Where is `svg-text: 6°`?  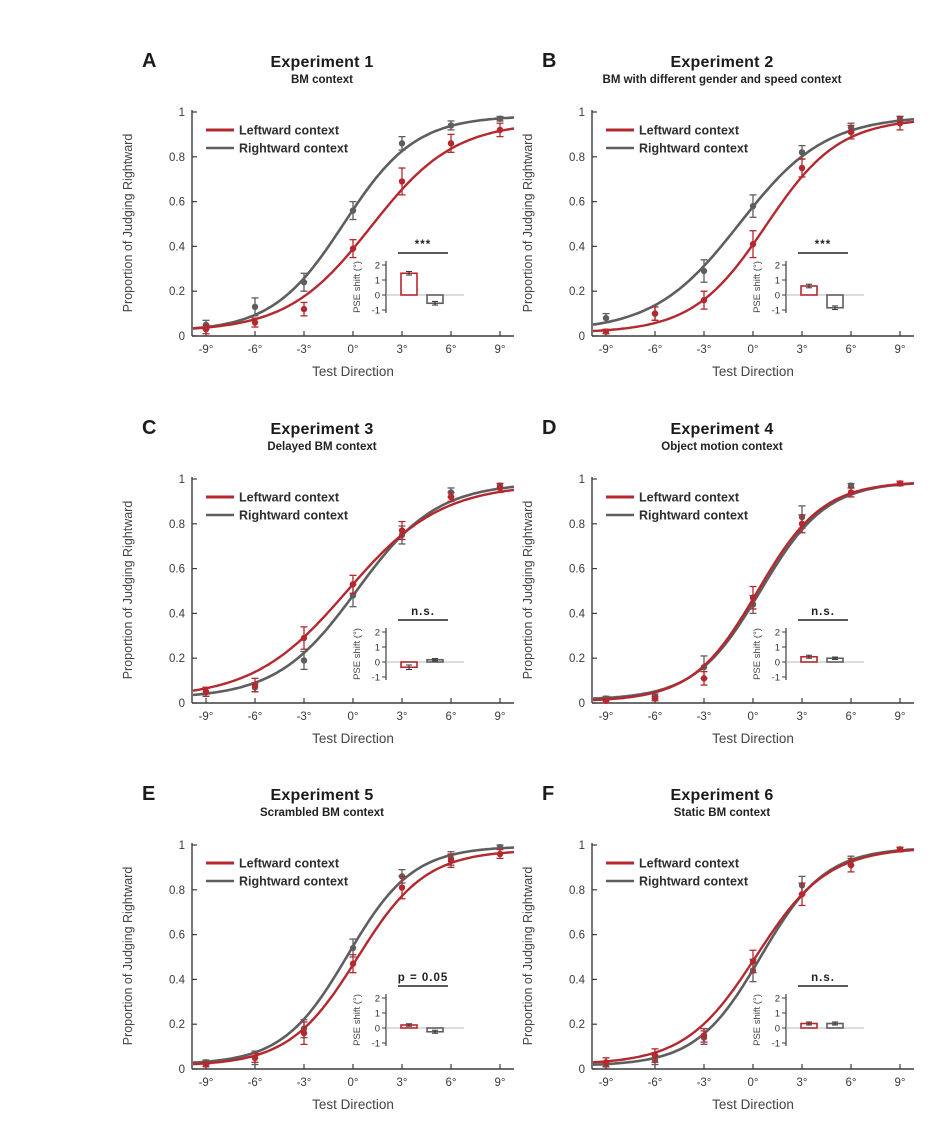 svg-text: 6° is located at coordinates (451, 717).